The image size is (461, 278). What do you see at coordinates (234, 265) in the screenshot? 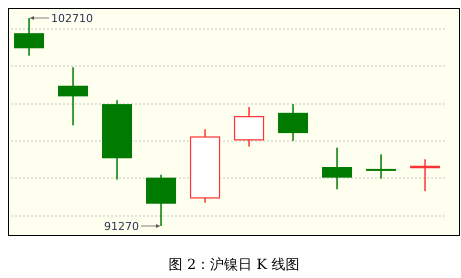
I see `text: 图 2：沪镍日 K 线图` at bounding box center [234, 265].